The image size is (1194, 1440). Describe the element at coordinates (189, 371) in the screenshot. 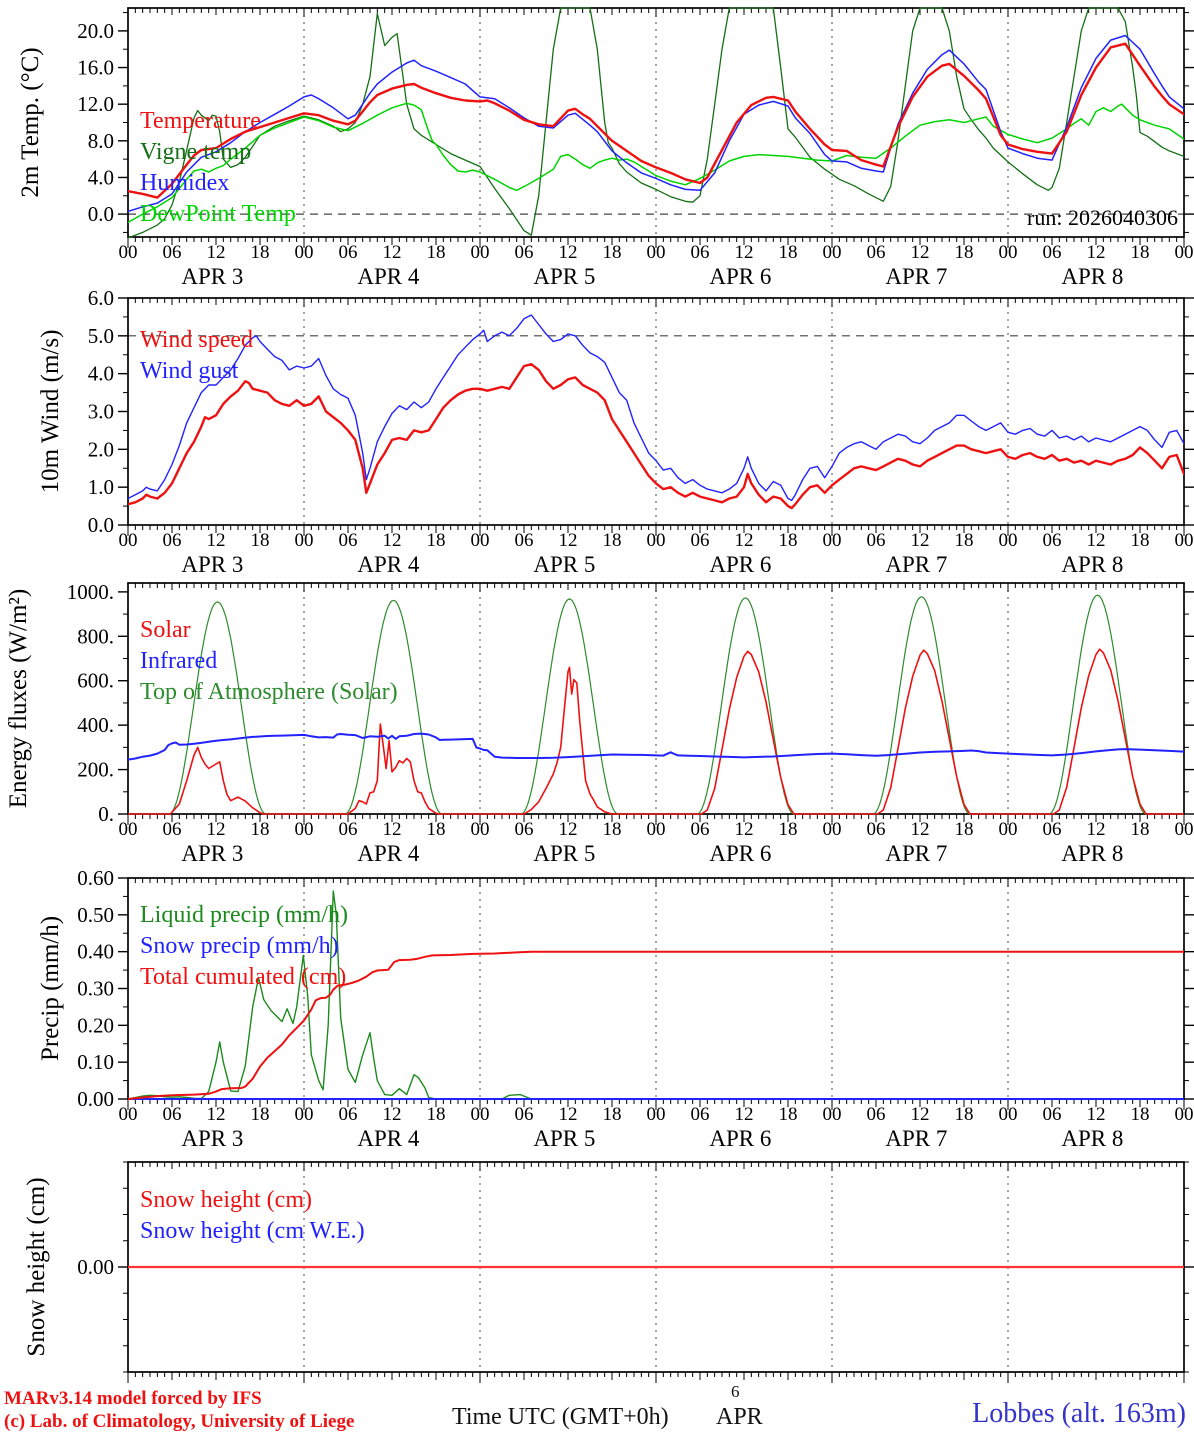

I see `legend-wind-gust: Wind gust` at that location.